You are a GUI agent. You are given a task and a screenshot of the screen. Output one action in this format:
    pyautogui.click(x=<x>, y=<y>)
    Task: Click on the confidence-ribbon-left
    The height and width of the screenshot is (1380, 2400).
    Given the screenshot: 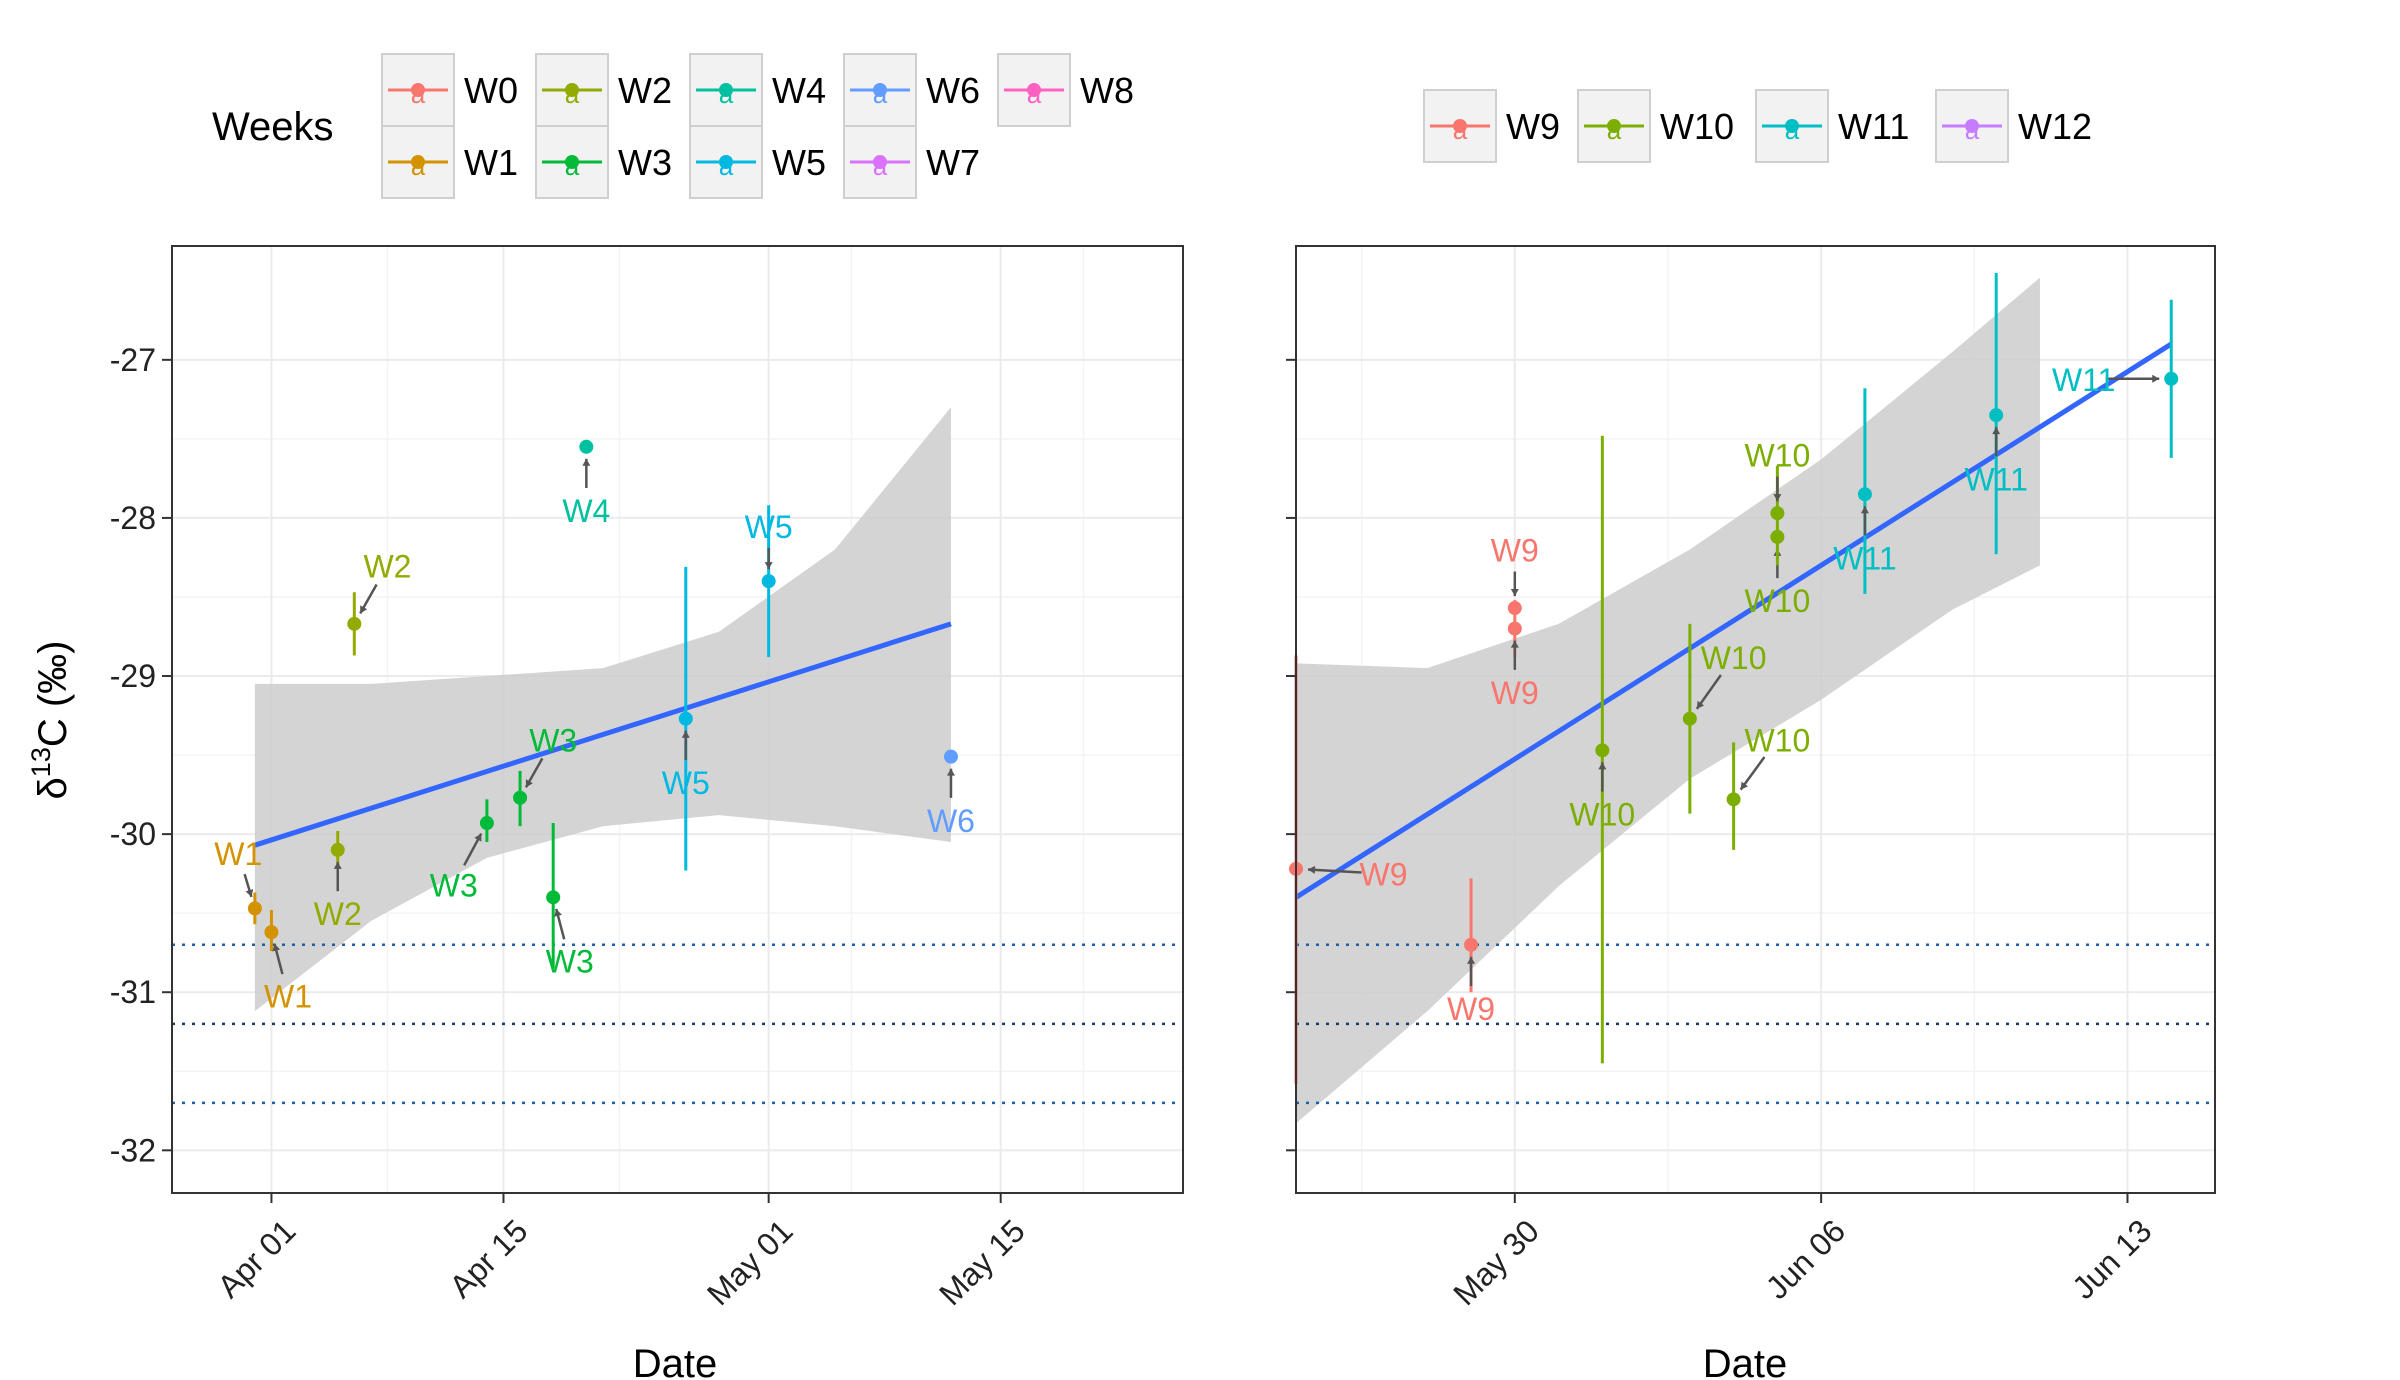 What is the action you would take?
    pyautogui.click(x=602, y=709)
    